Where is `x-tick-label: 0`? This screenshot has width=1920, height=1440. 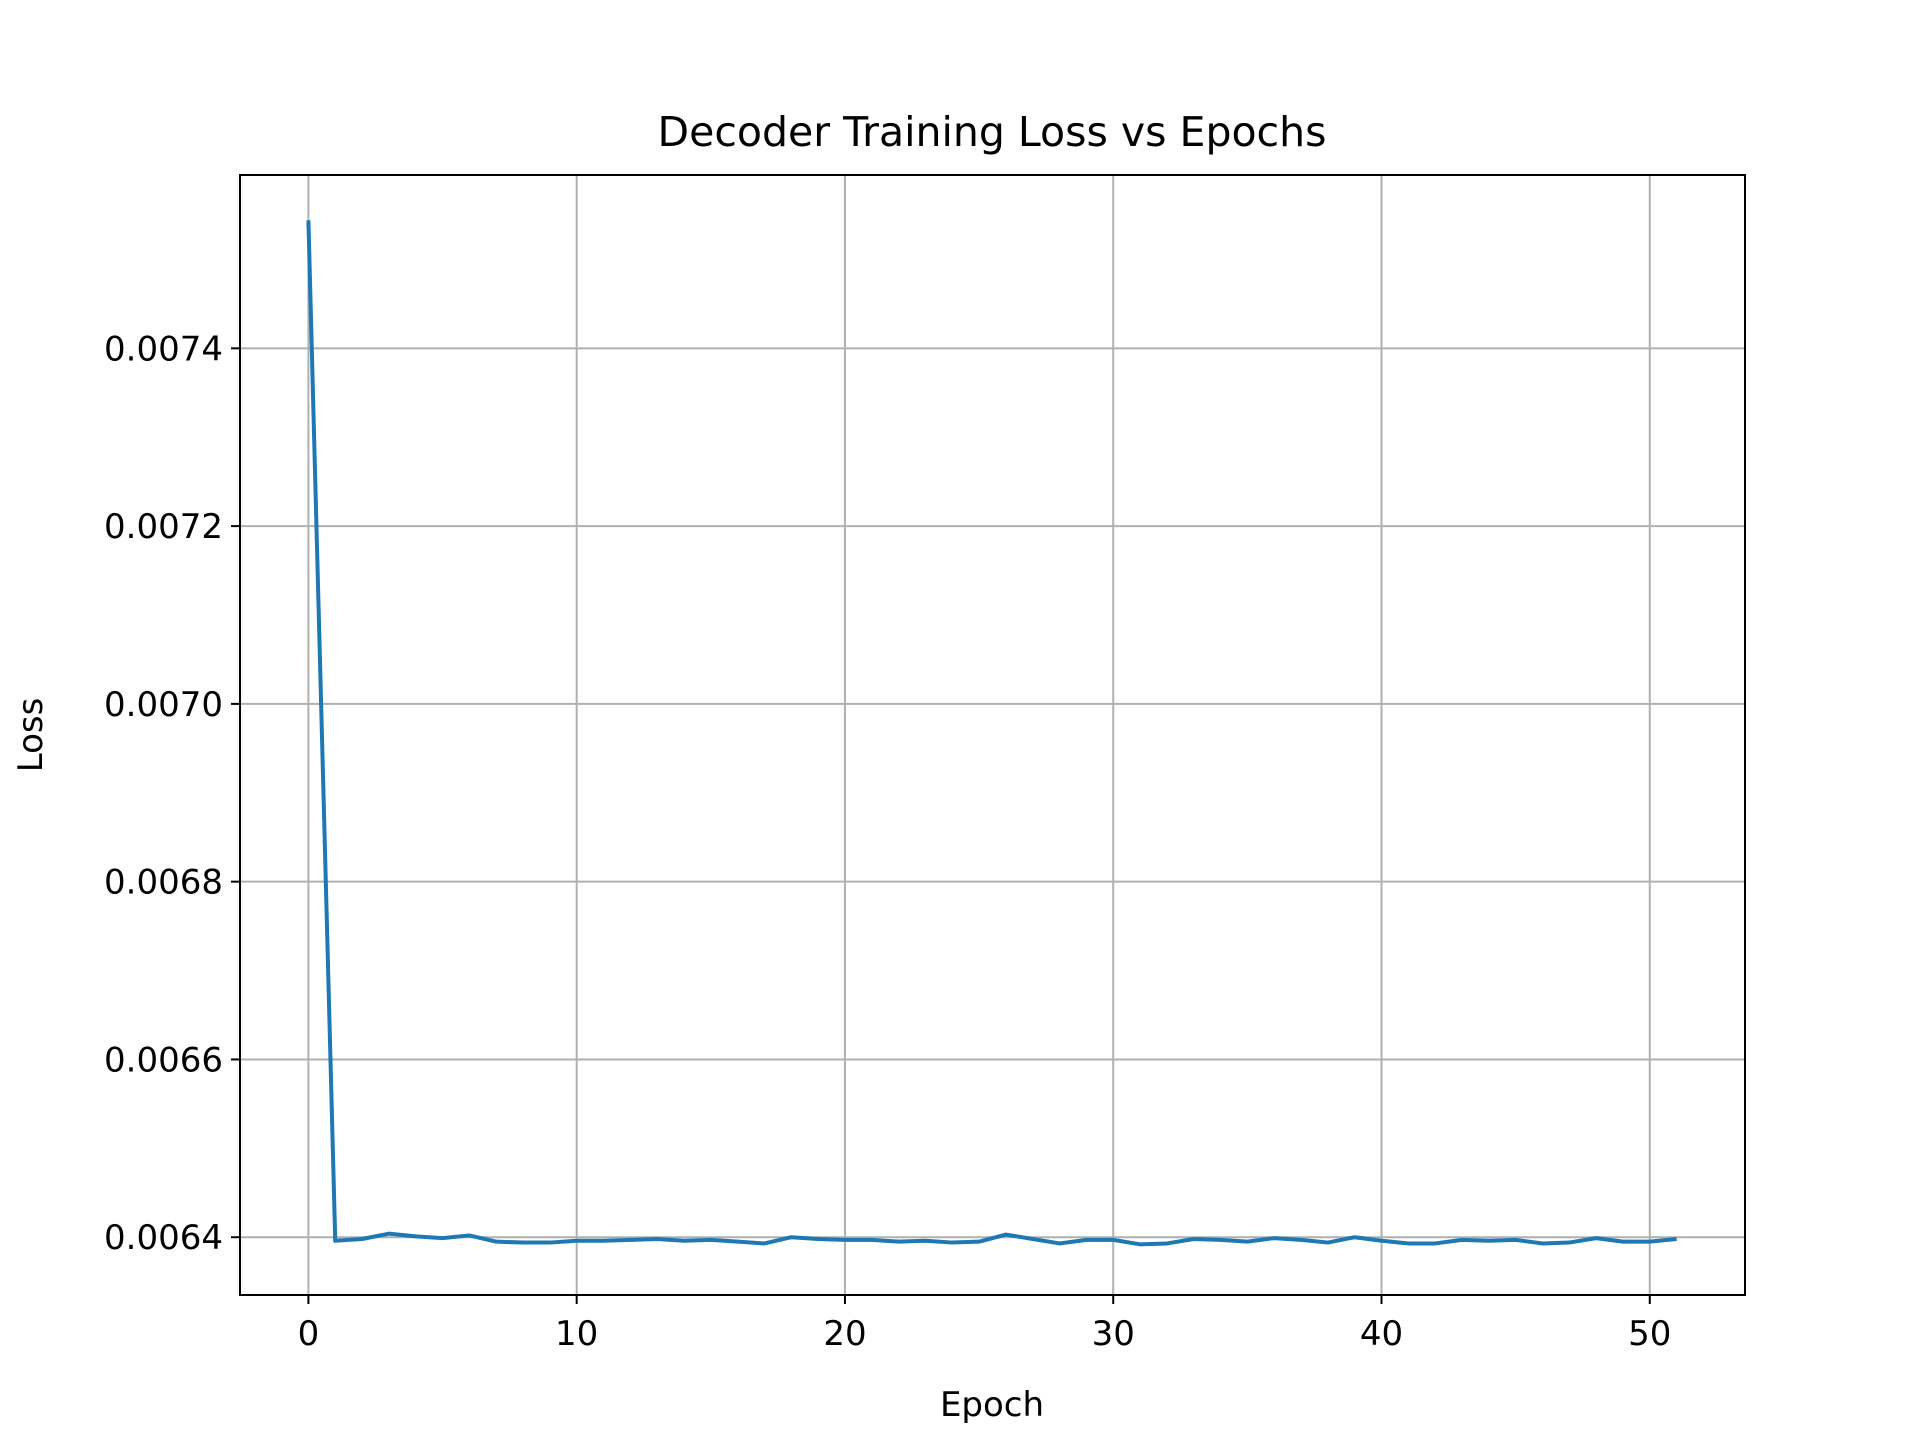 x-tick-label: 0 is located at coordinates (309, 1334).